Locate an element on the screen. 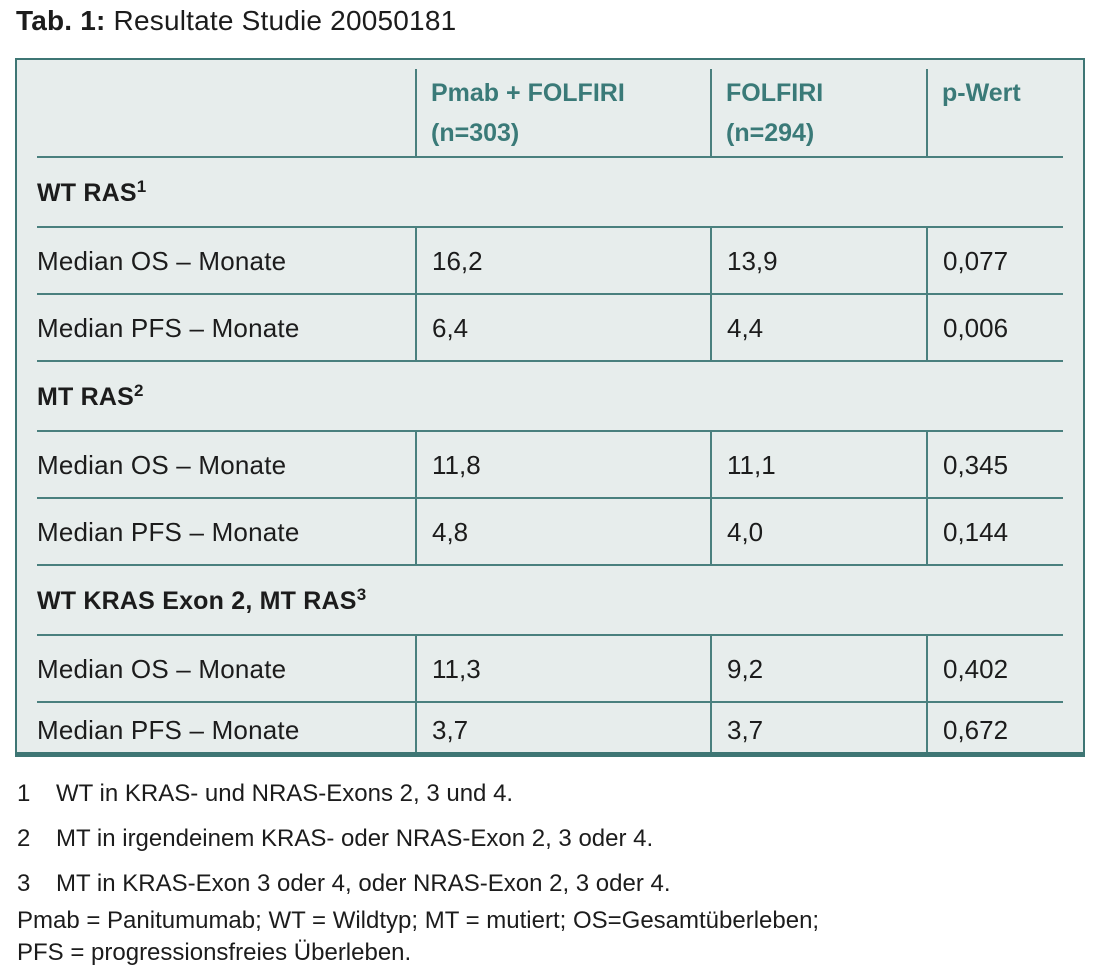 This screenshot has width=1100, height=969. cell-value: 0,077 is located at coordinates (1004, 261).